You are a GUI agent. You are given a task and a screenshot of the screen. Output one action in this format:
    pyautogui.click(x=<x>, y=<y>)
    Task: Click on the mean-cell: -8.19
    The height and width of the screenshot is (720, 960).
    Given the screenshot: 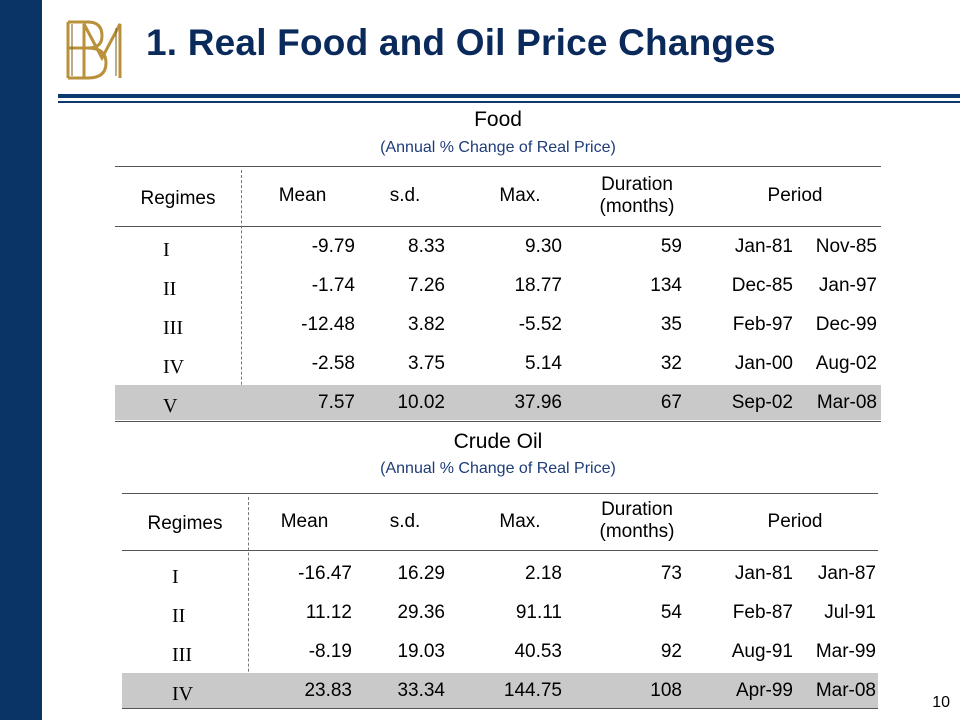 What is the action you would take?
    pyautogui.click(x=330, y=651)
    